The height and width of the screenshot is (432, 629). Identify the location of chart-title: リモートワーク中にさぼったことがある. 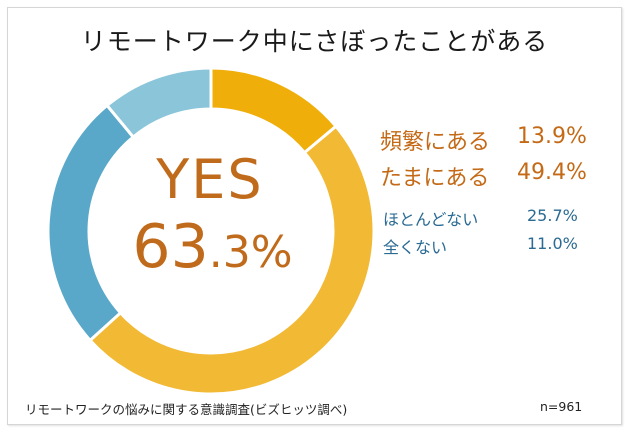
(314, 41).